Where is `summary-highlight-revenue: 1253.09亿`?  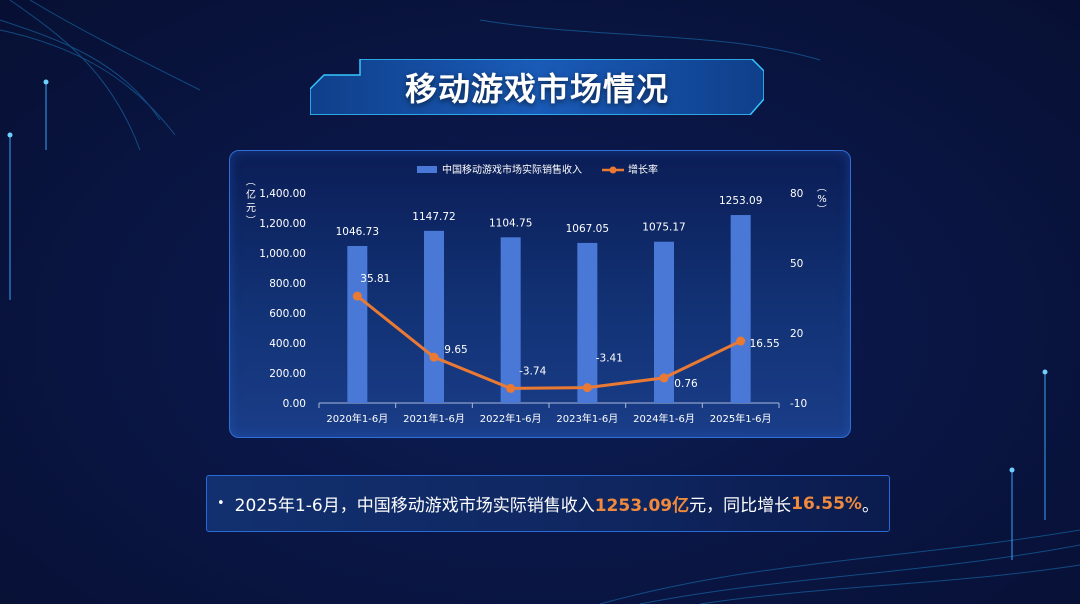
summary-highlight-revenue: 1253.09亿 is located at coordinates (642, 506).